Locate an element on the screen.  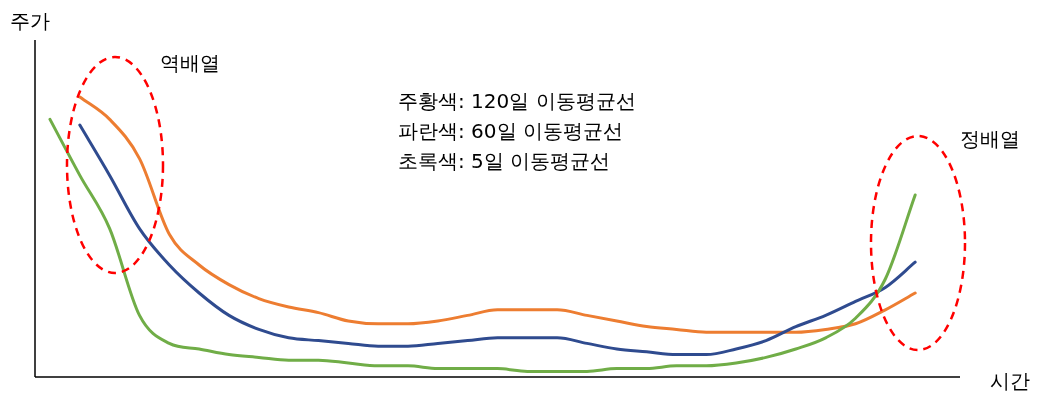
annotation: 역배열 is located at coordinates (190, 63).